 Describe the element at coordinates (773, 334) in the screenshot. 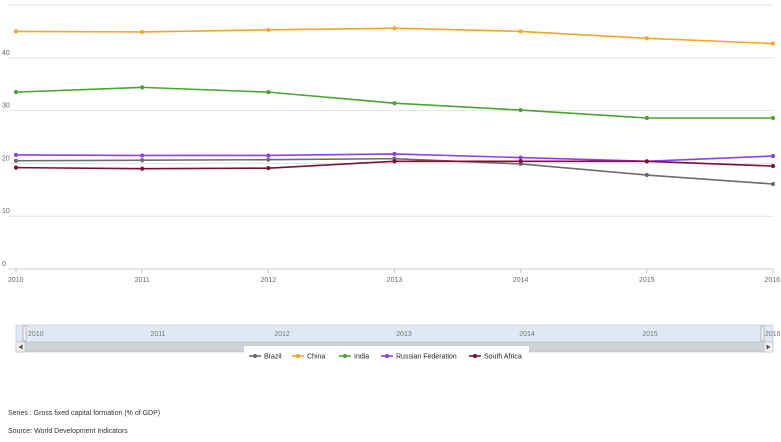

I see `navigator-label: 2016` at that location.